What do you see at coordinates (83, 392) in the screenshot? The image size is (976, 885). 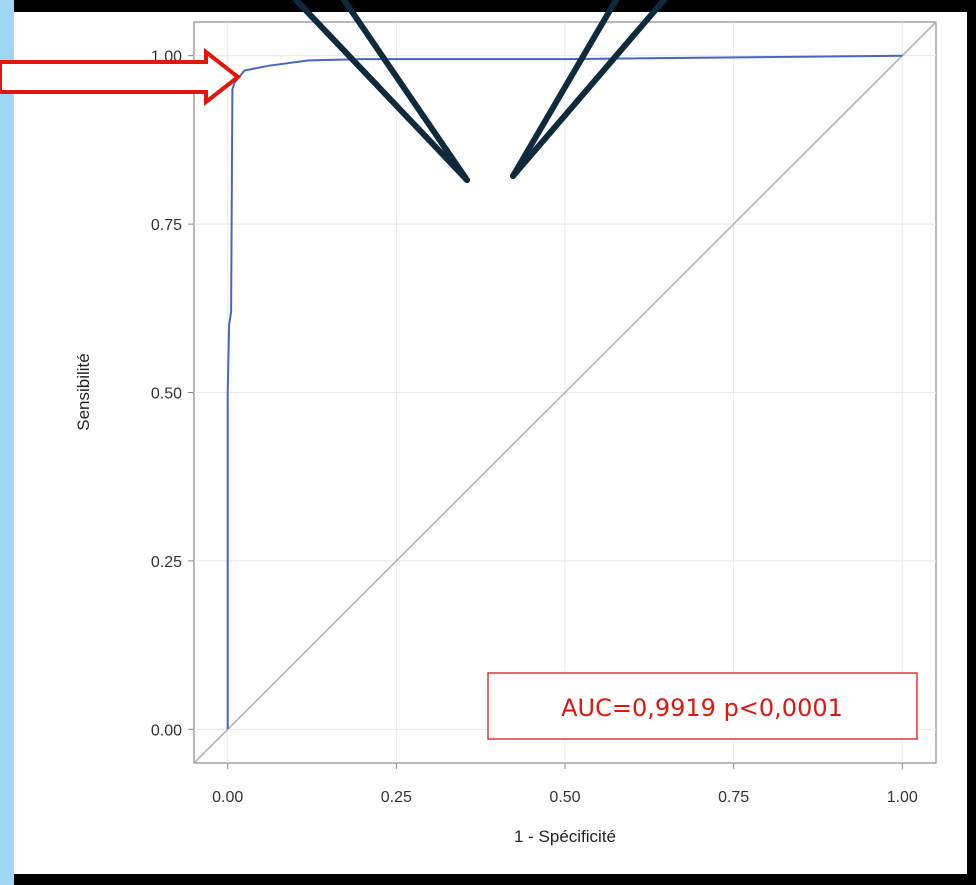 I see `y-axis-label: Sensibilité` at bounding box center [83, 392].